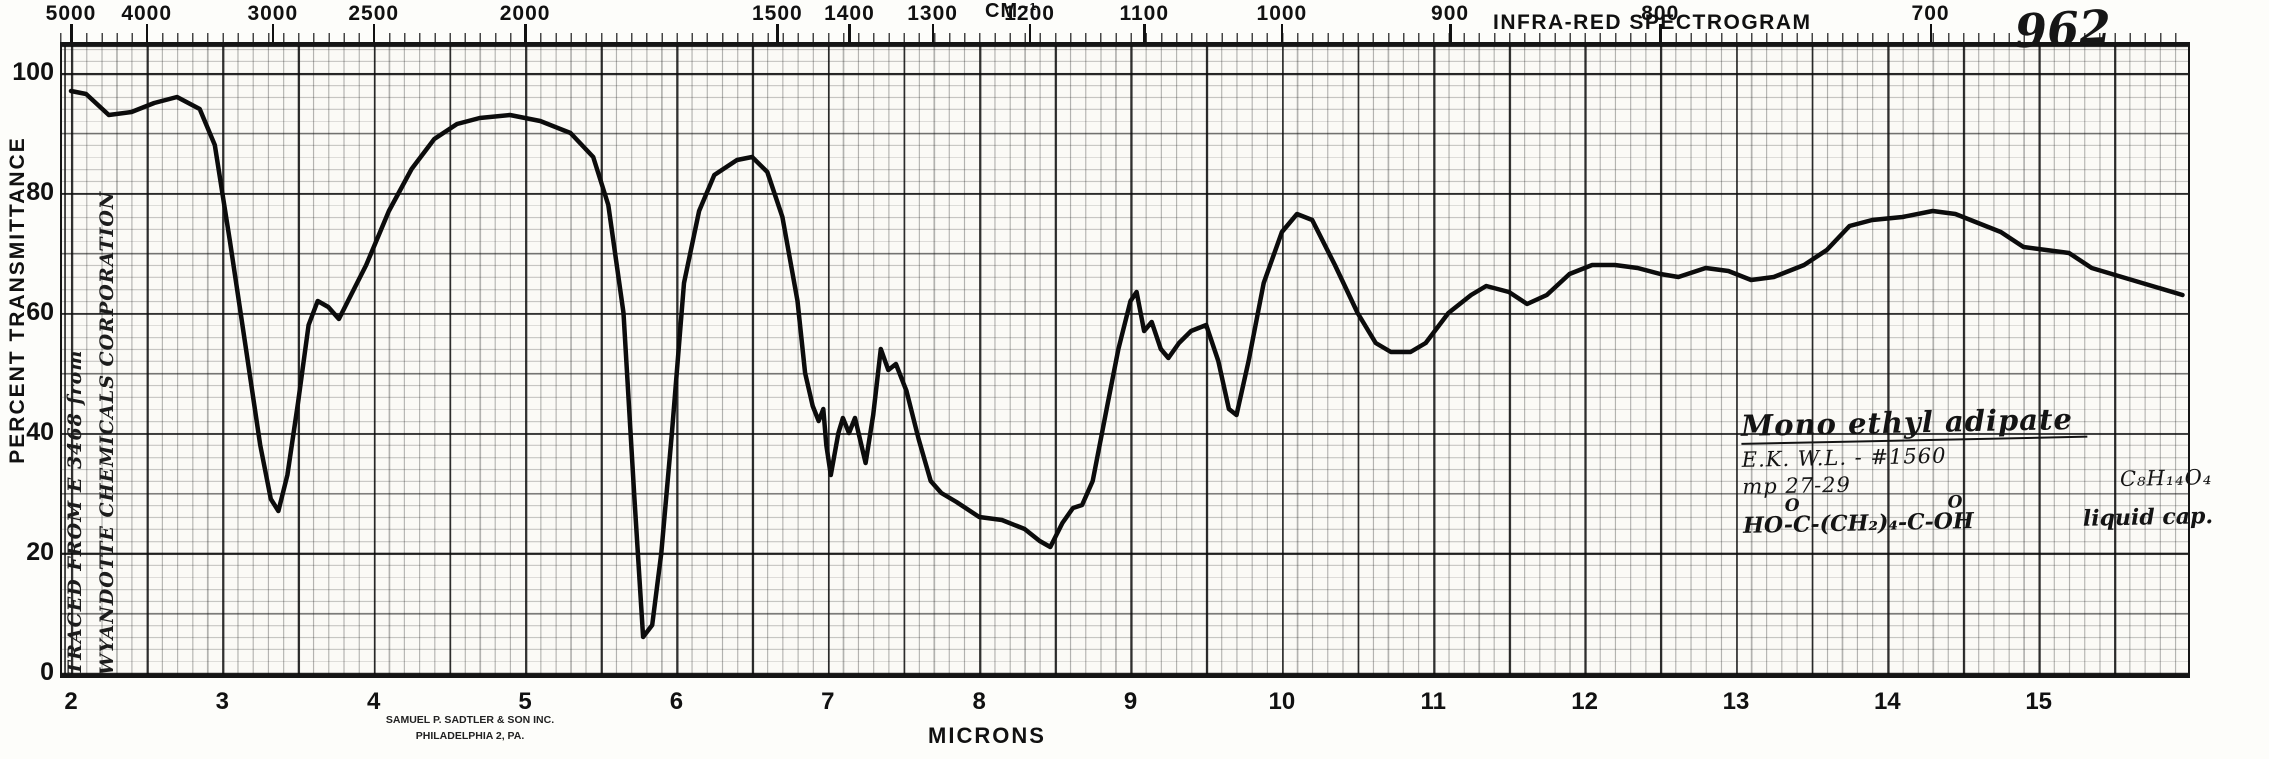  I want to click on cm-axis-label: 800, so click(1660, 13).